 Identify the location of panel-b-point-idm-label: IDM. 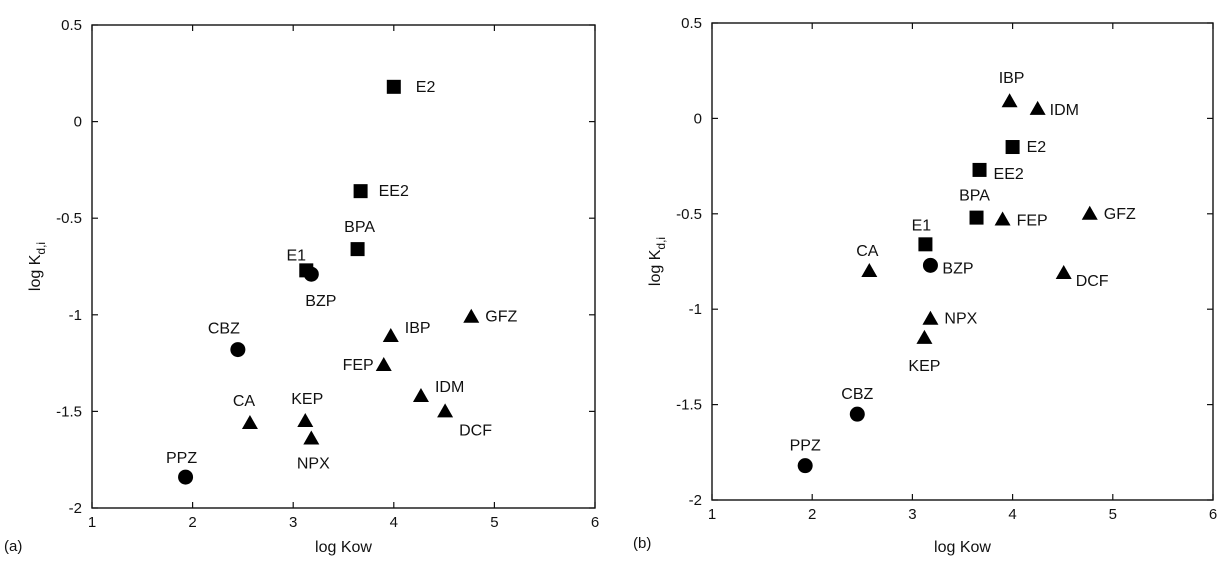
(1064, 110).